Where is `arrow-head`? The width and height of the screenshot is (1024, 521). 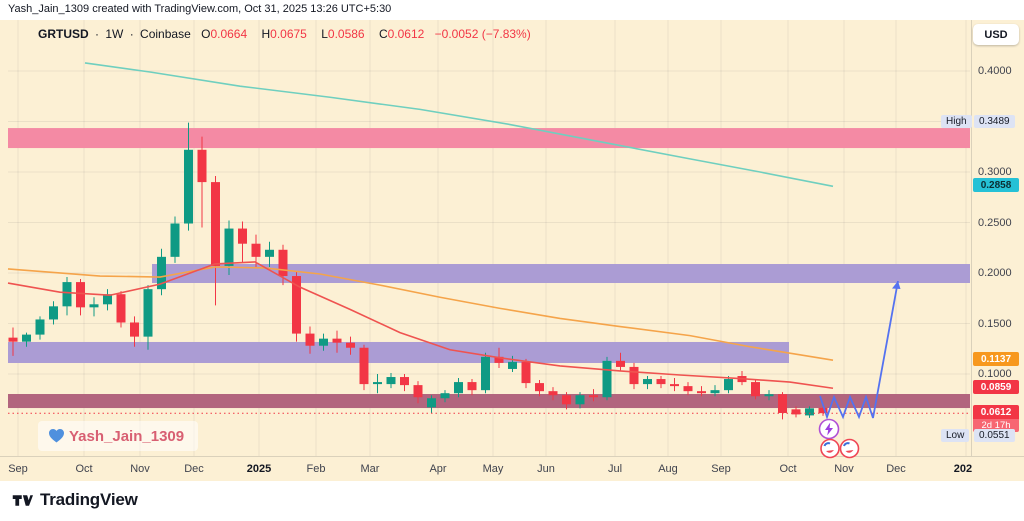
arrow-head is located at coordinates (896, 285).